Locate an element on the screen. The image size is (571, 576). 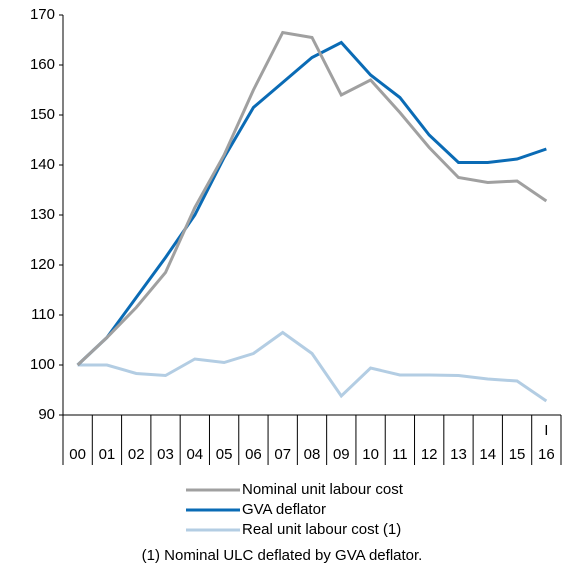
x-tick-label: 03 is located at coordinates (165, 454).